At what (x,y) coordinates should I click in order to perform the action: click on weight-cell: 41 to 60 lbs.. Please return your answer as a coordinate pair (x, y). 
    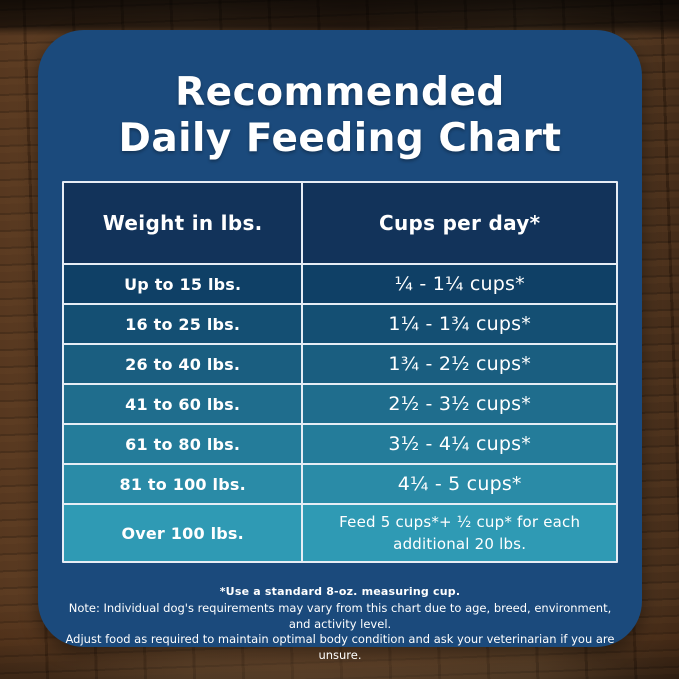
    Looking at the image, I should click on (183, 404).